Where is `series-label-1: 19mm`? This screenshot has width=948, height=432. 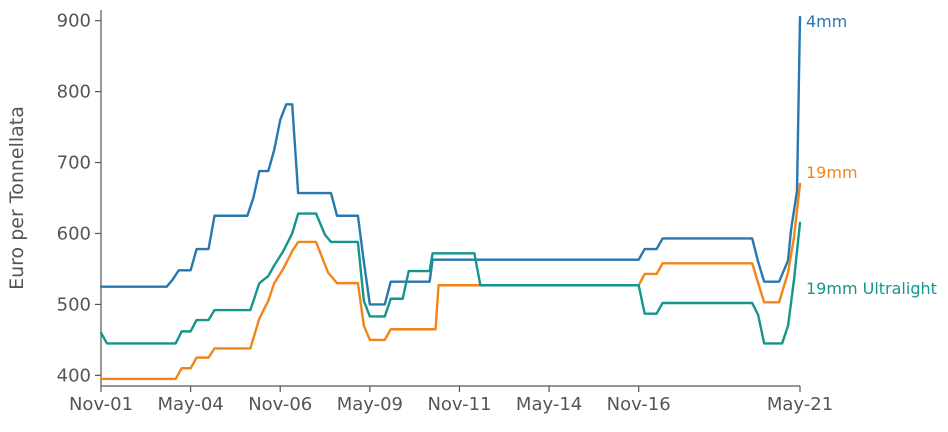 series-label-1: 19mm is located at coordinates (832, 172).